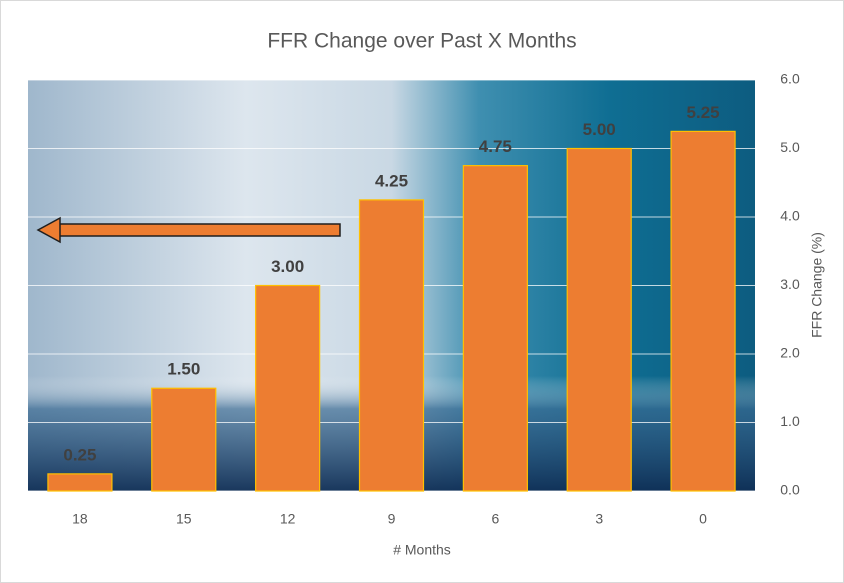  What do you see at coordinates (287, 266) in the screenshot?
I see `data-label: 3.00` at bounding box center [287, 266].